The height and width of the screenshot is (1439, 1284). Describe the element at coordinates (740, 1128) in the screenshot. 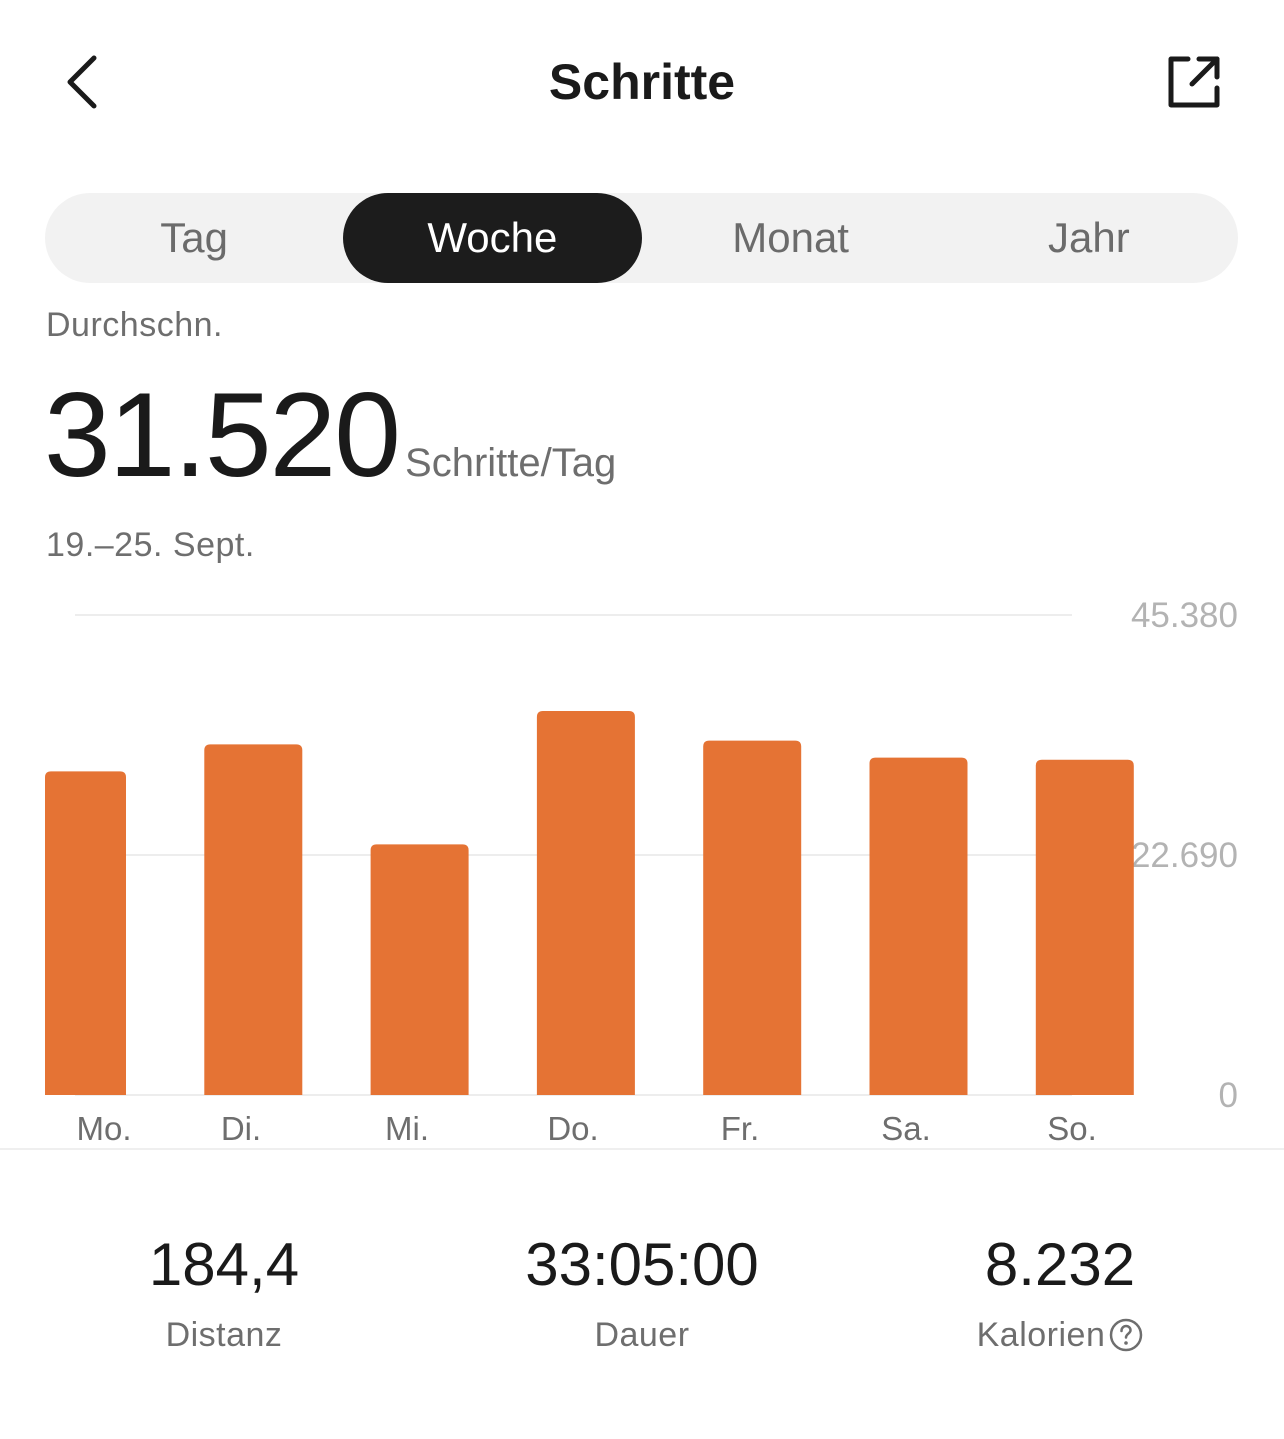

I see `x-tick-label: Fr.` at that location.